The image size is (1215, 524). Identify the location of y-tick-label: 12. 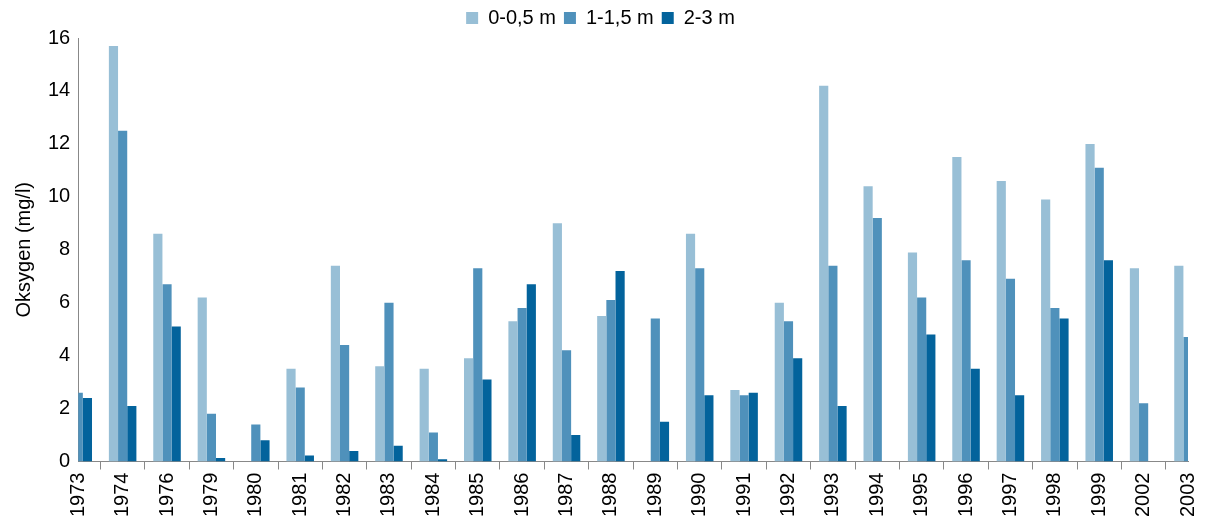
(59, 142).